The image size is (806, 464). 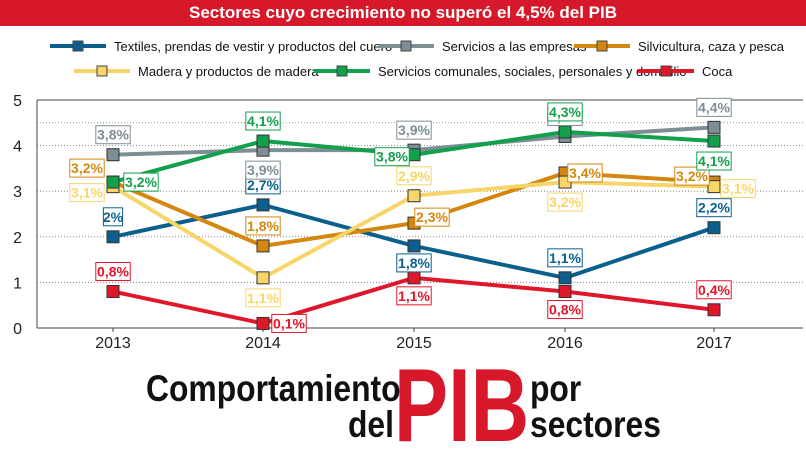 What do you see at coordinates (17, 101) in the screenshot?
I see `y-tick-label: 5` at bounding box center [17, 101].